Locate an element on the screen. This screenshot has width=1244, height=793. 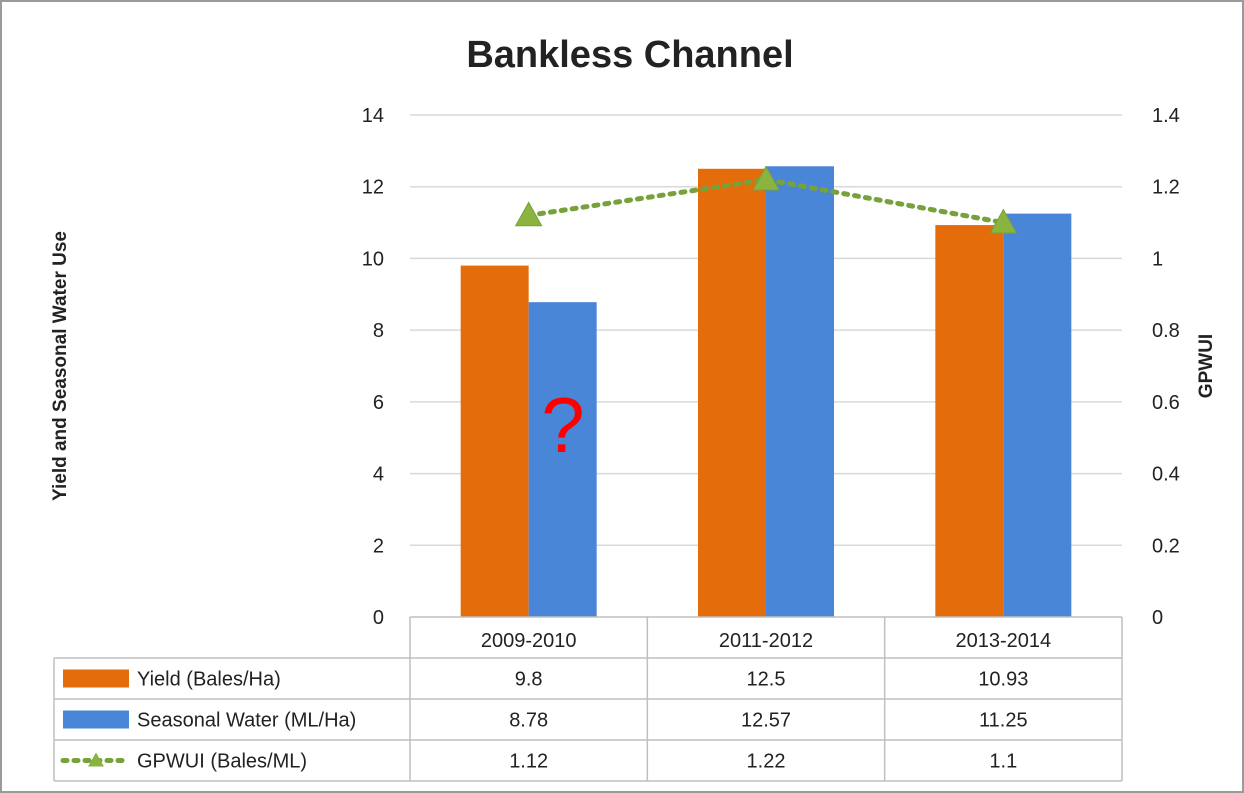
y-axis-label-right: GPWUI is located at coordinates (1206, 366).